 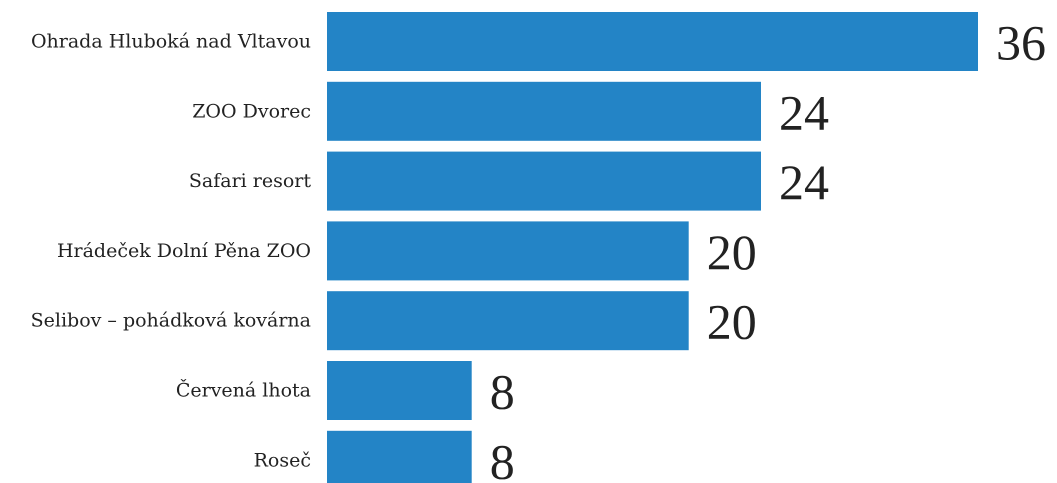 What do you see at coordinates (804, 182) in the screenshot?
I see `value-label-2: 24` at bounding box center [804, 182].